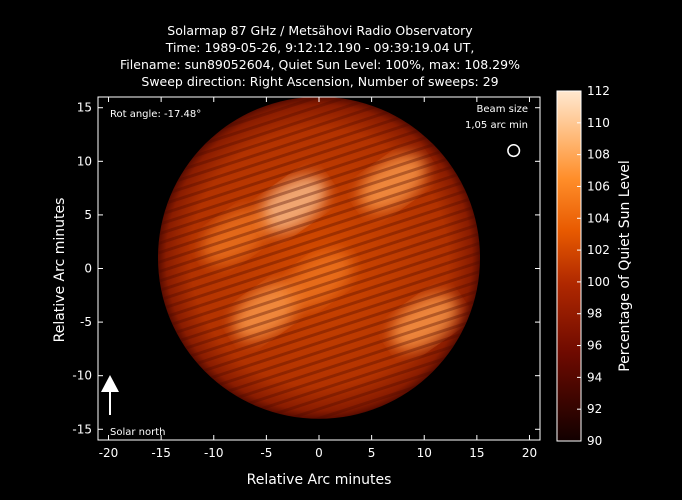 The image size is (682, 500). Describe the element at coordinates (138, 432) in the screenshot. I see `solar-north-label: Solar north` at that location.